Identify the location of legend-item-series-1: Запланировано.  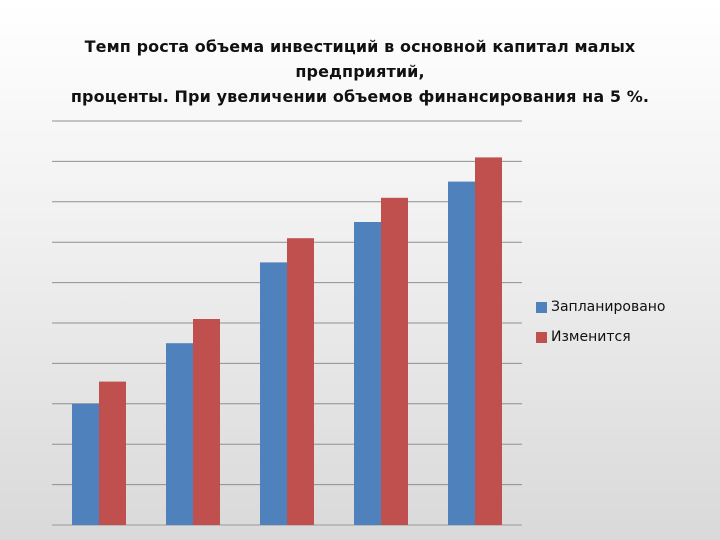
(601, 307).